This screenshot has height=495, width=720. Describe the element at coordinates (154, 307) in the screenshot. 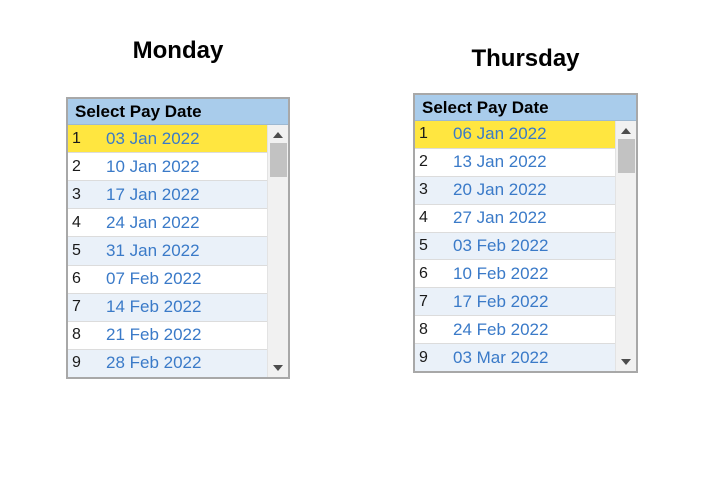

I see `row-date: 14 Feb 2022` at that location.